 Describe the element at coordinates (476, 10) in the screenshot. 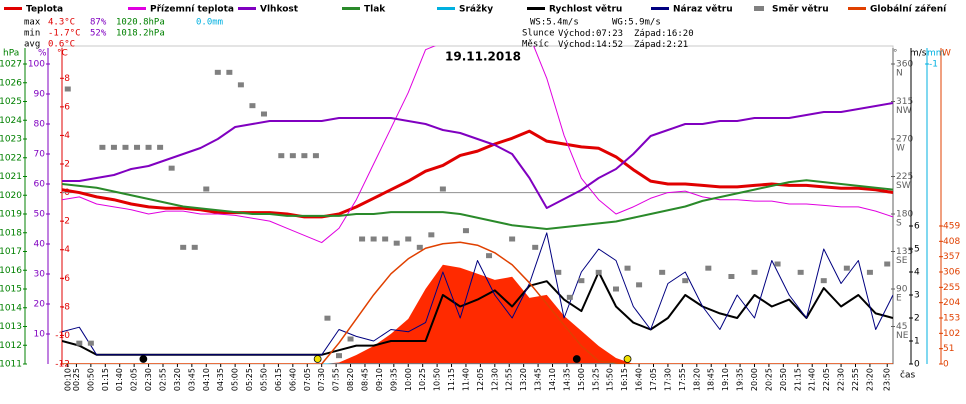

I see `legend-label: Srážky` at that location.